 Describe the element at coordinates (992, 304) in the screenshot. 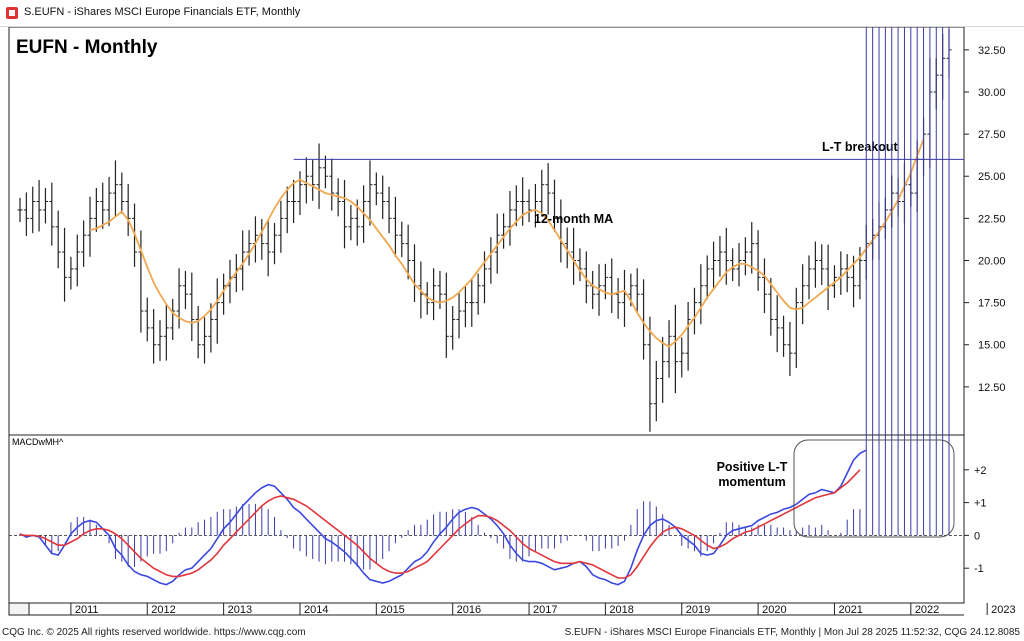

I see `price-tick-label: 17.50` at that location.